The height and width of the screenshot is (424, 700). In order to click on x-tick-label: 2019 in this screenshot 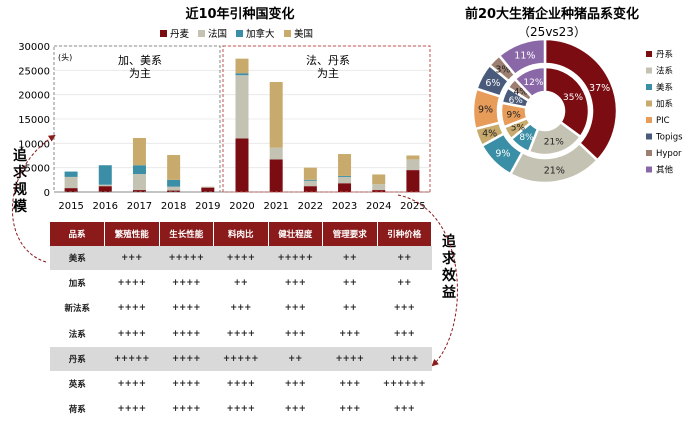, I will do `click(207, 206)`.